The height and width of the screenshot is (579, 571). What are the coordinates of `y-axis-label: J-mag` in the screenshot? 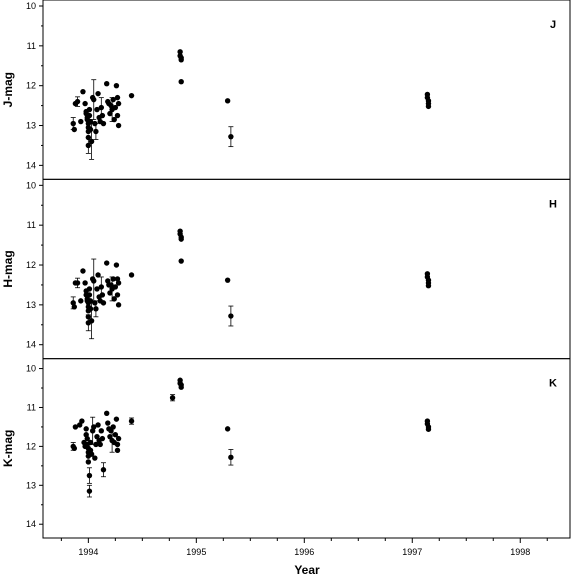 It's located at (8, 89).